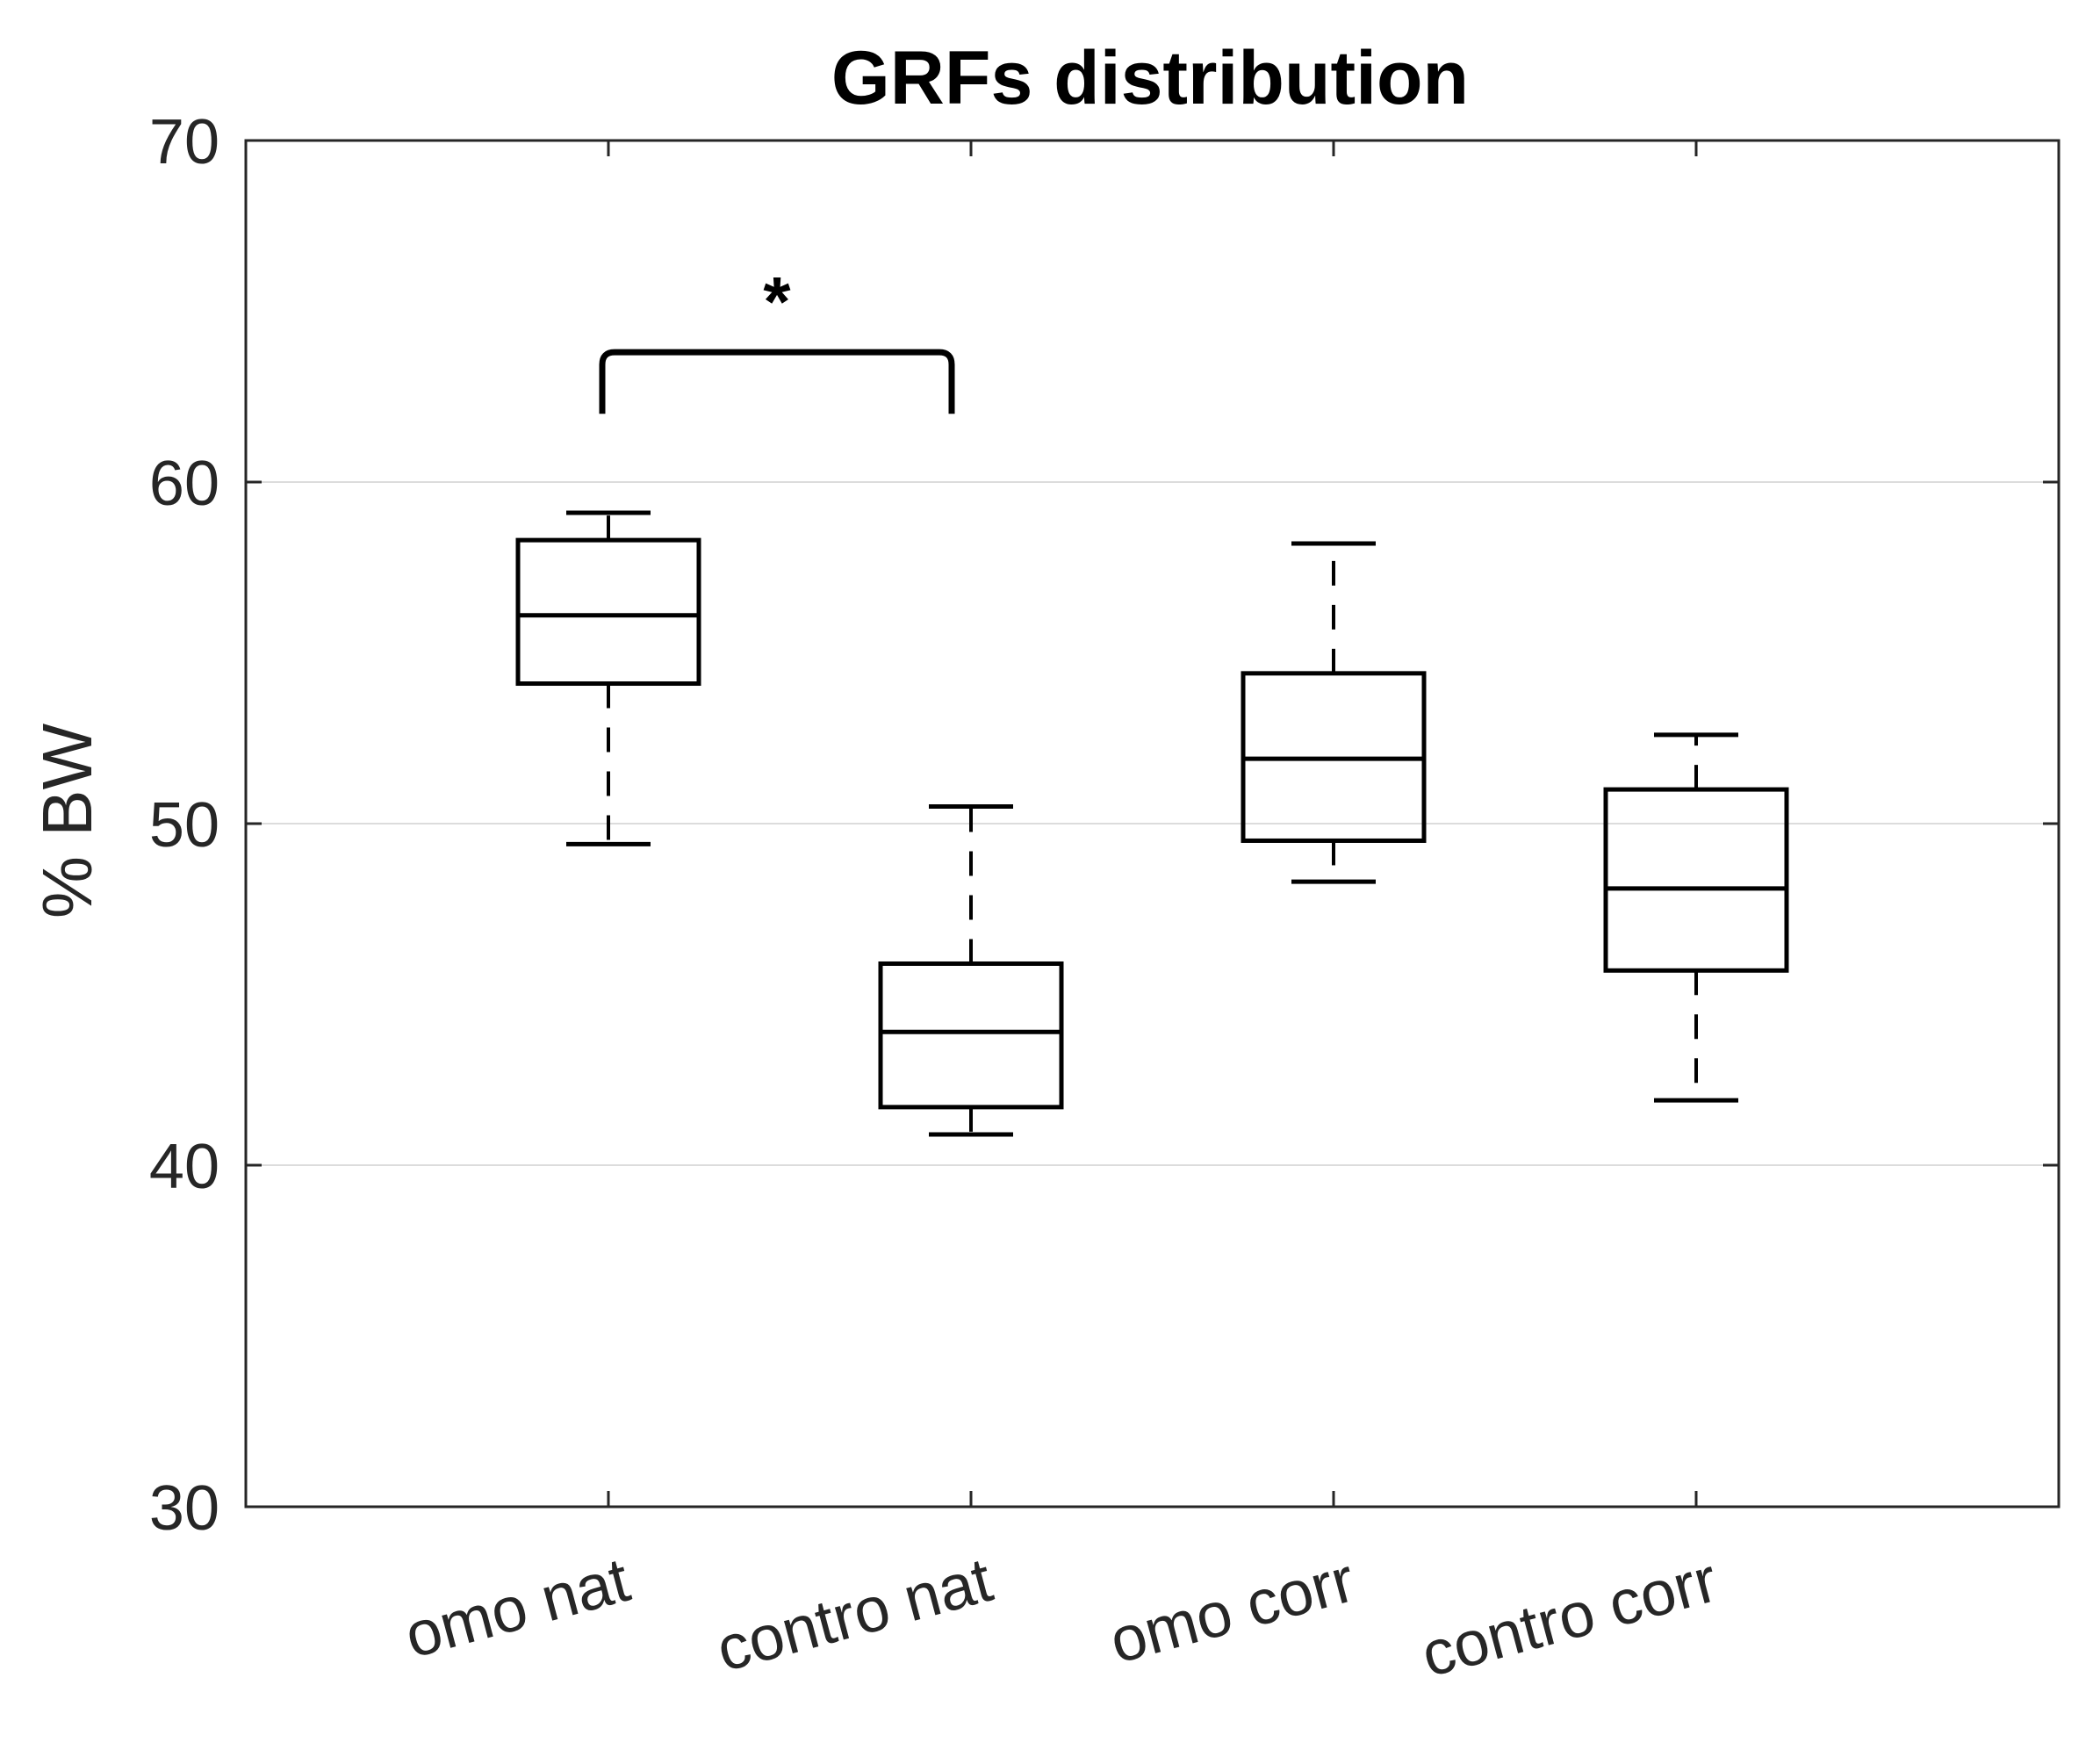  Describe the element at coordinates (1334, 712) in the screenshot. I see `box-omo-corr` at that location.